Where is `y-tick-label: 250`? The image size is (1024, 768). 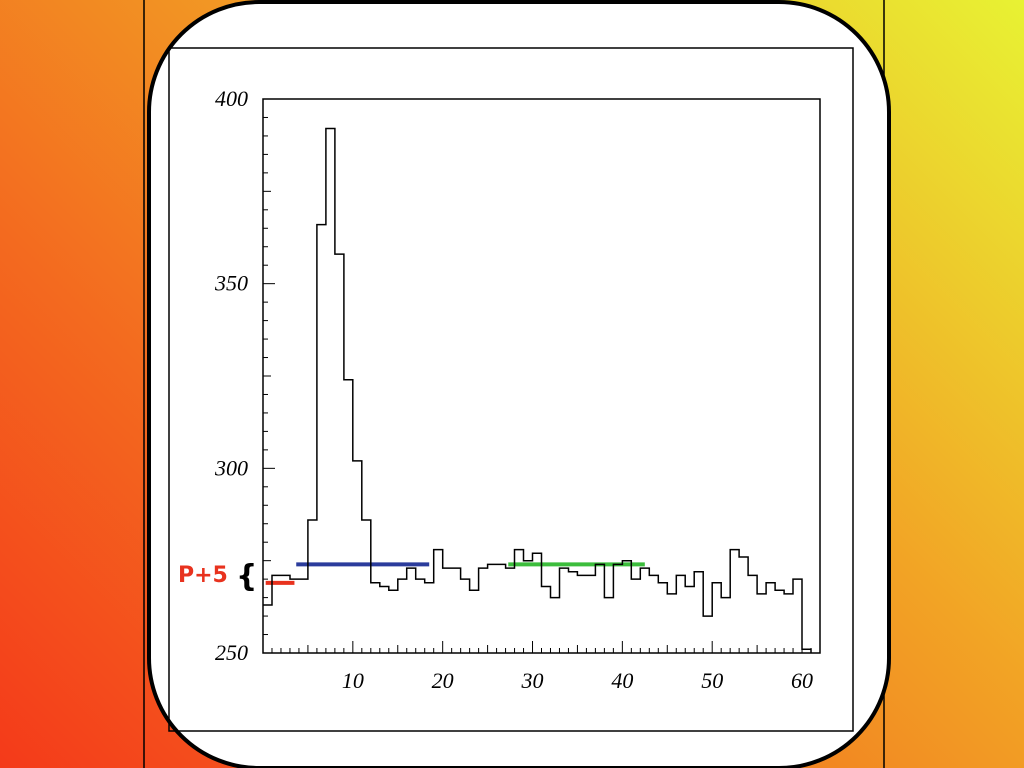
y-tick-label: 250 is located at coordinates (231, 652).